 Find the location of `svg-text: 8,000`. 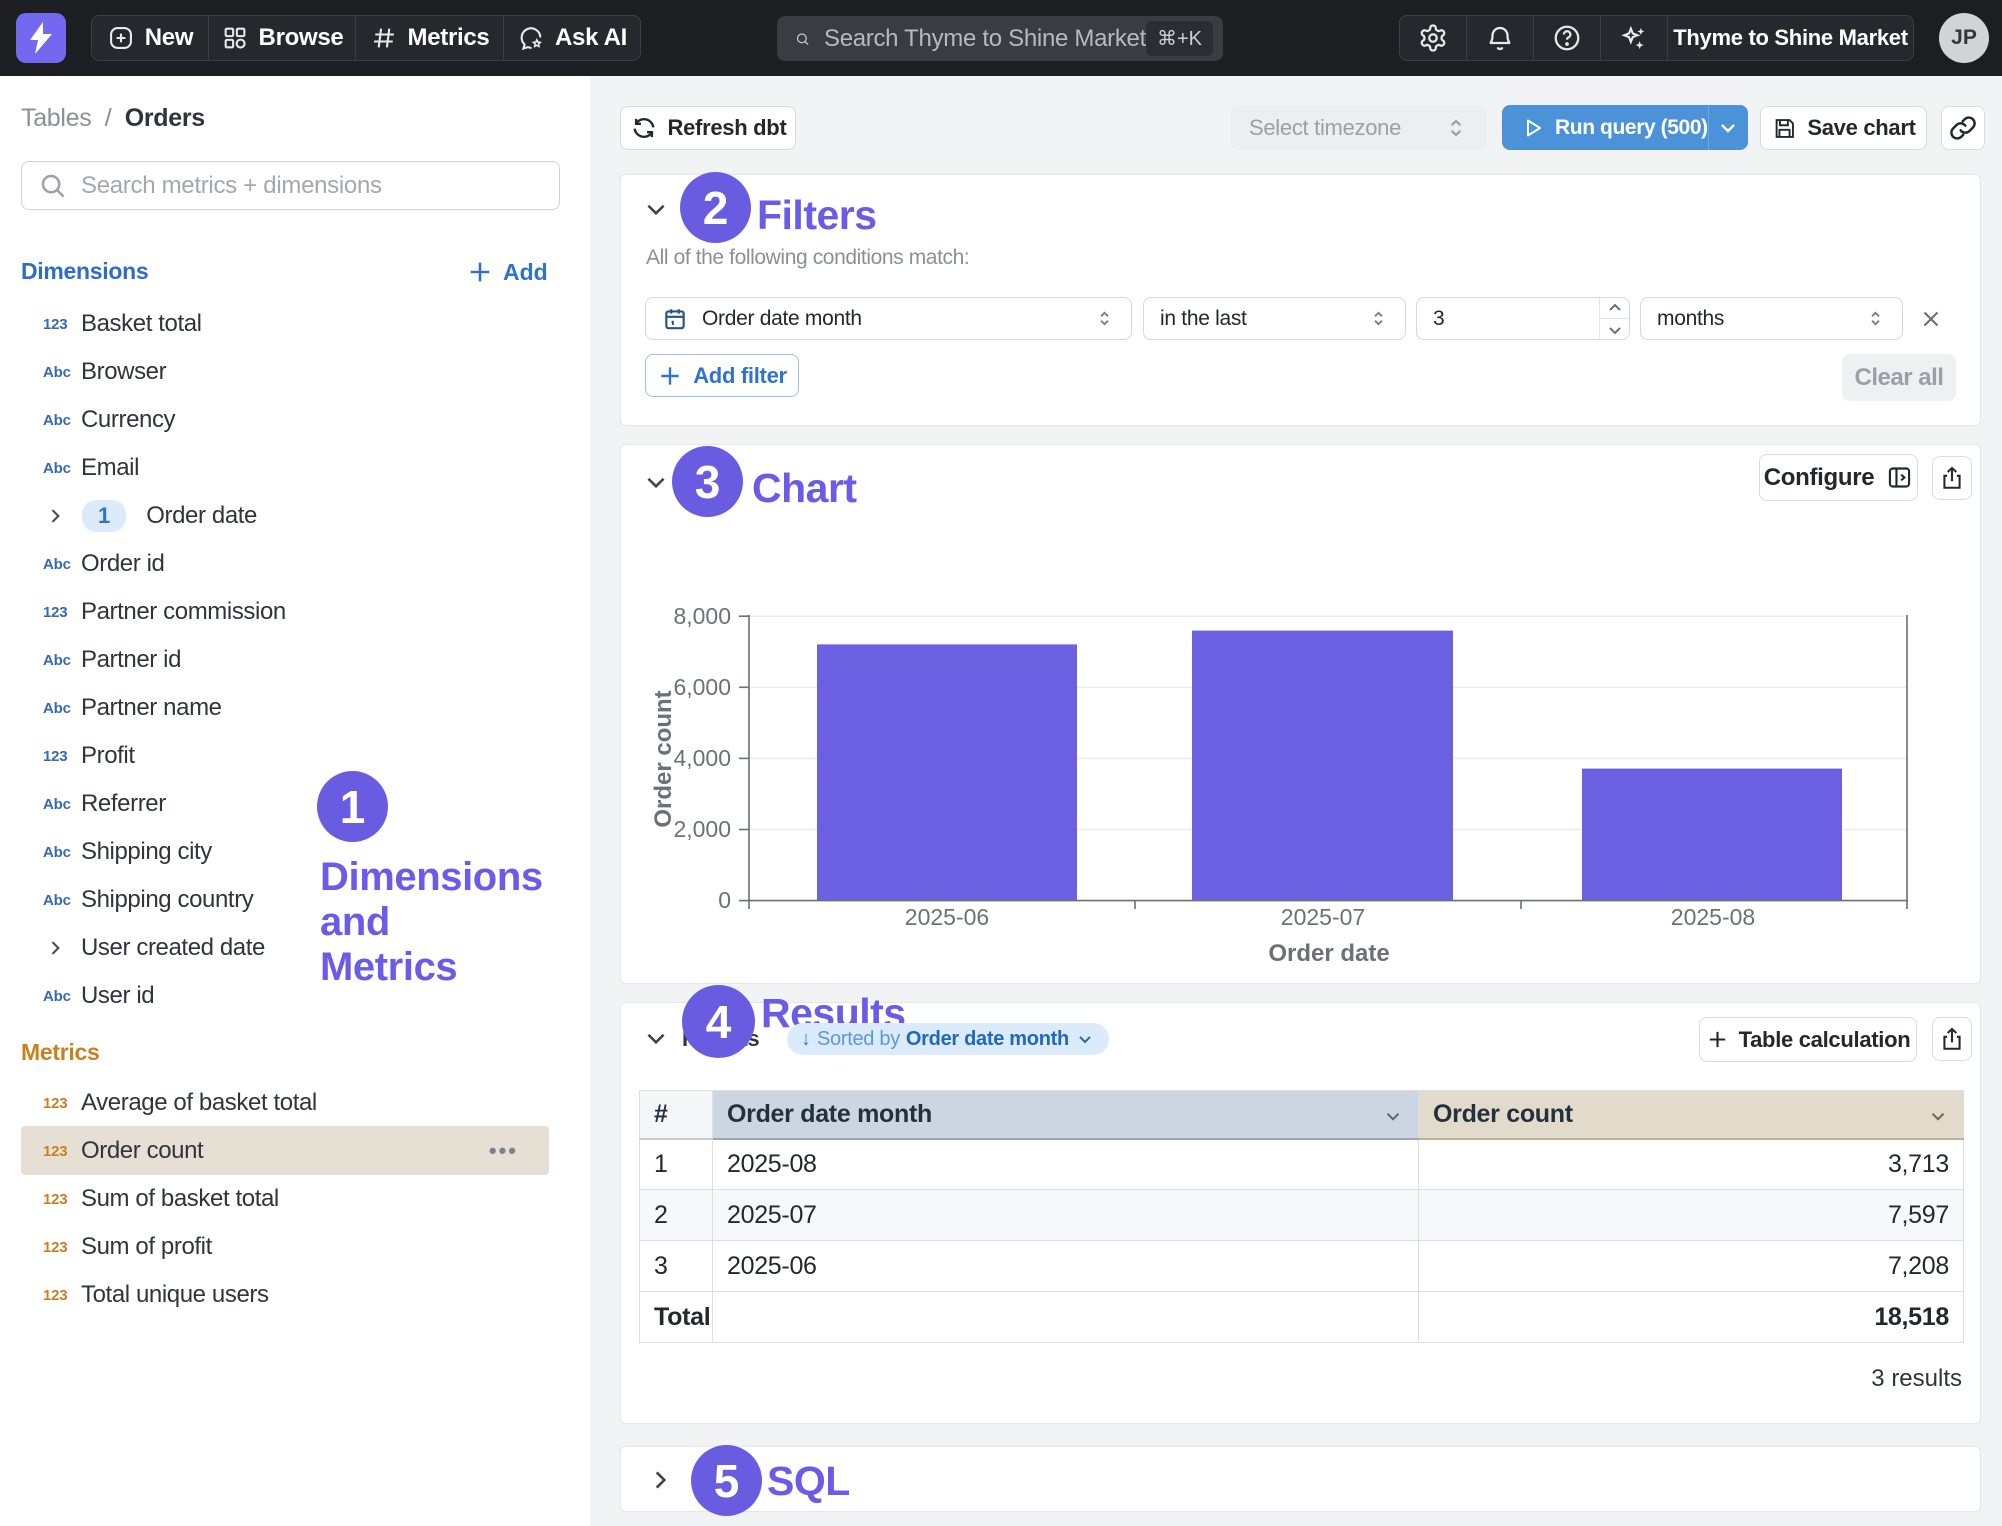

svg-text: 8,000 is located at coordinates (702, 616).